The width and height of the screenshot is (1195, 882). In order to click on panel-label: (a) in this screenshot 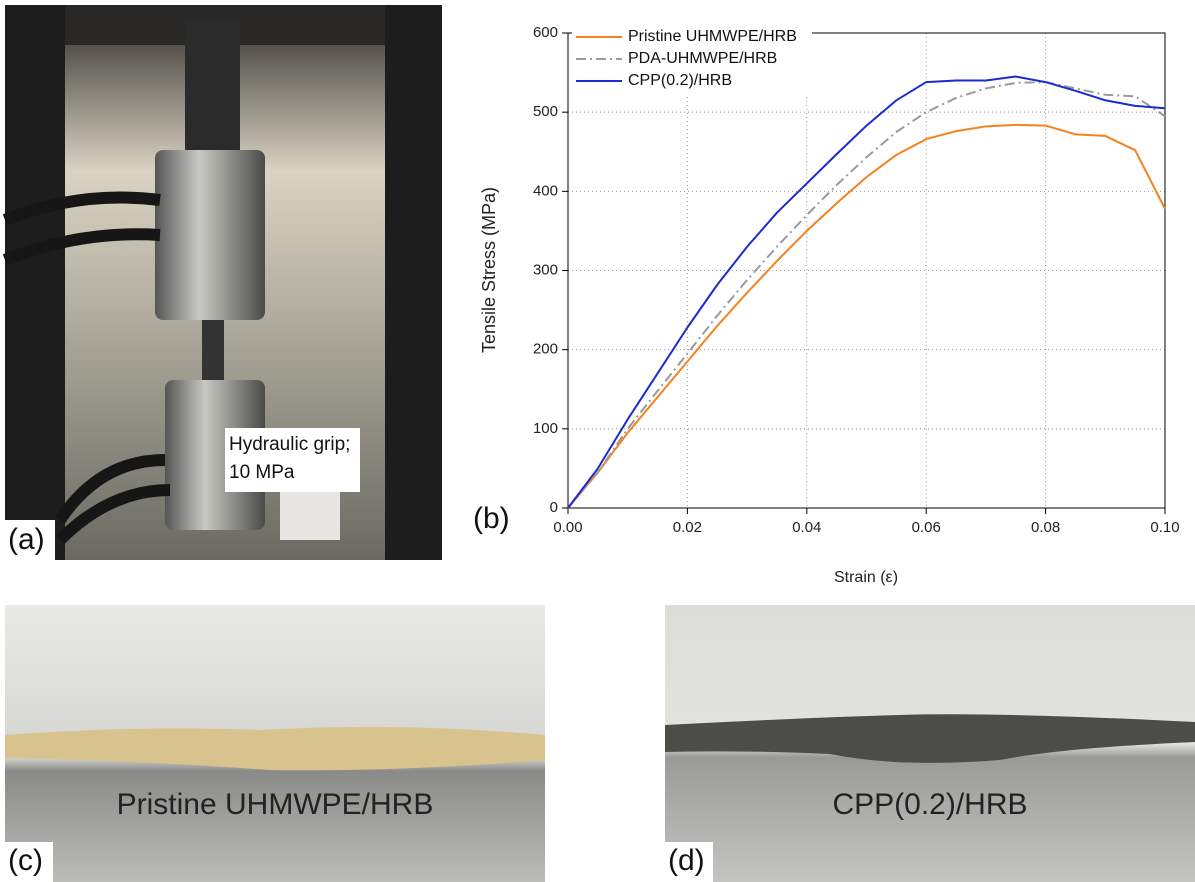, I will do `click(26, 539)`.